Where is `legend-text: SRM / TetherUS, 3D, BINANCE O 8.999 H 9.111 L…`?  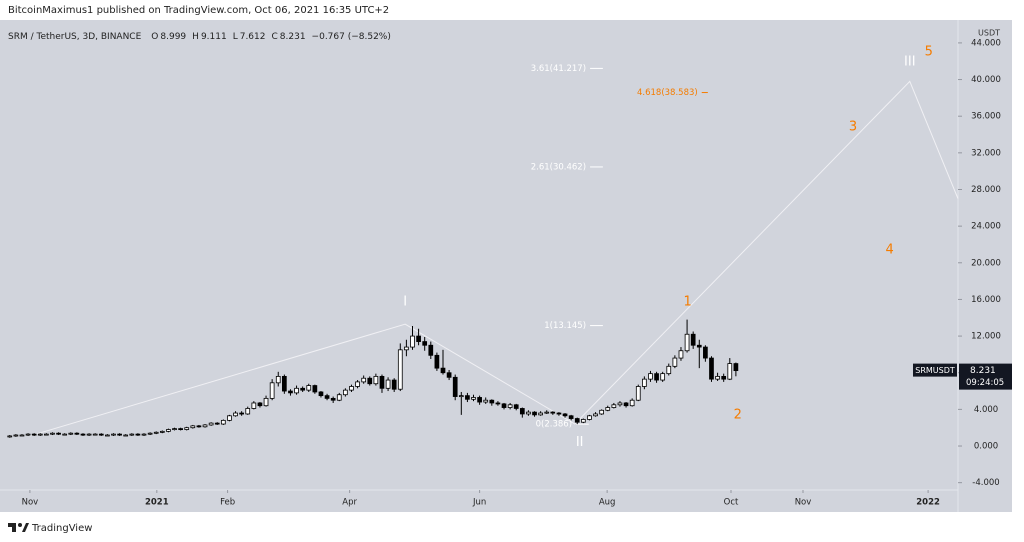
legend-text: SRM / TetherUS, 3D, BINANCE O 8.999 H 9.111 L… is located at coordinates (199, 37).